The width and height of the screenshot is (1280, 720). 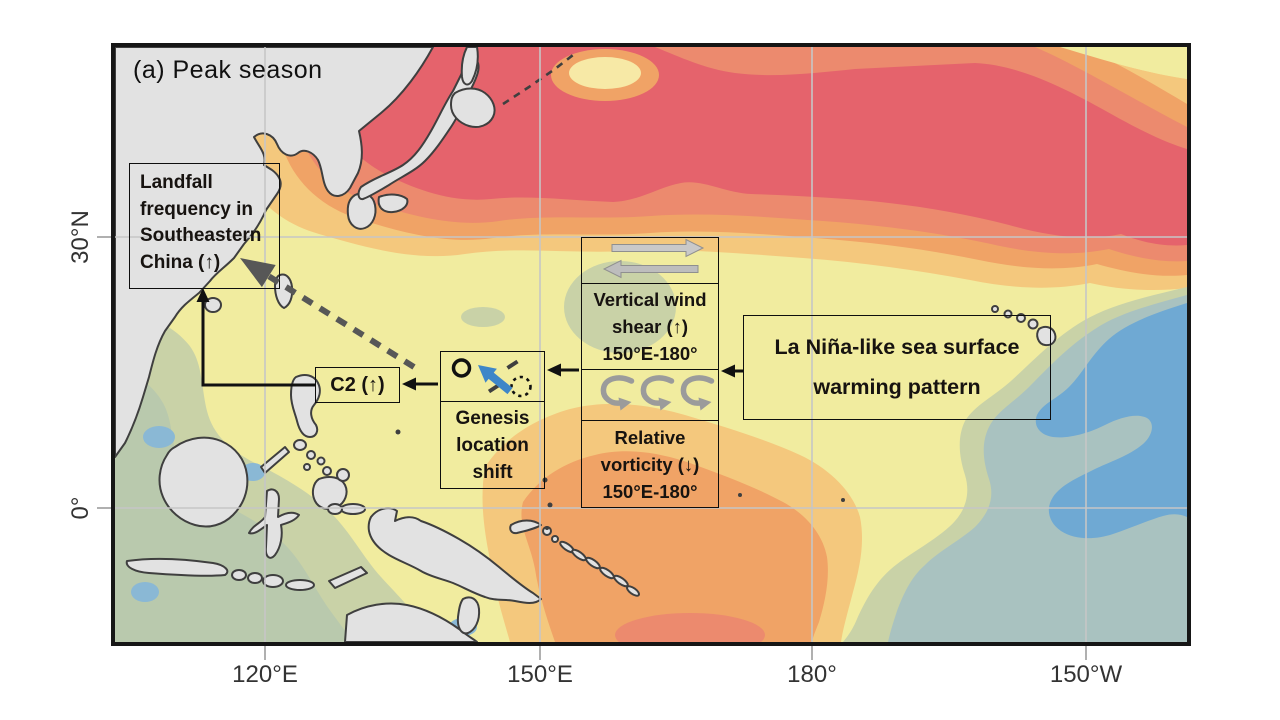 I want to click on hawaii-islands, so click(x=1024, y=326).